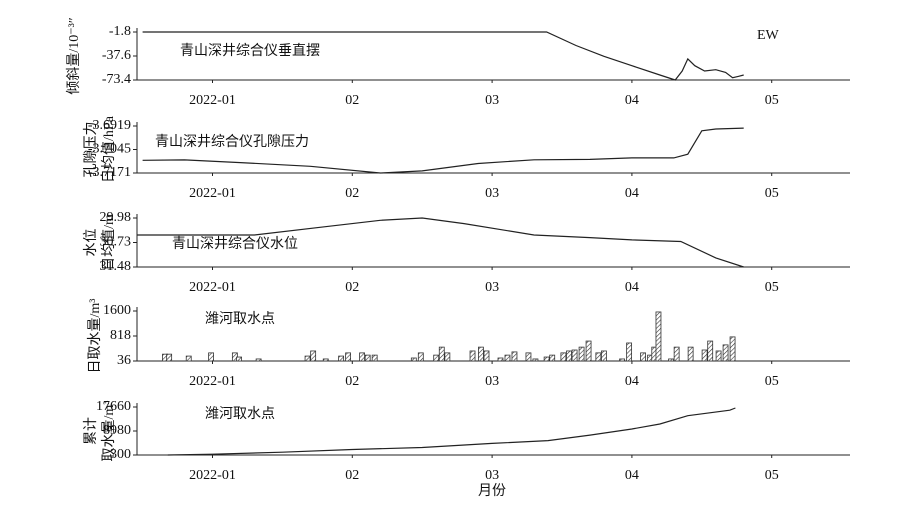 Image resolution: width=904 pixels, height=507 pixels. I want to click on y-axis-label: 孔隙压力, so click(91, 150).